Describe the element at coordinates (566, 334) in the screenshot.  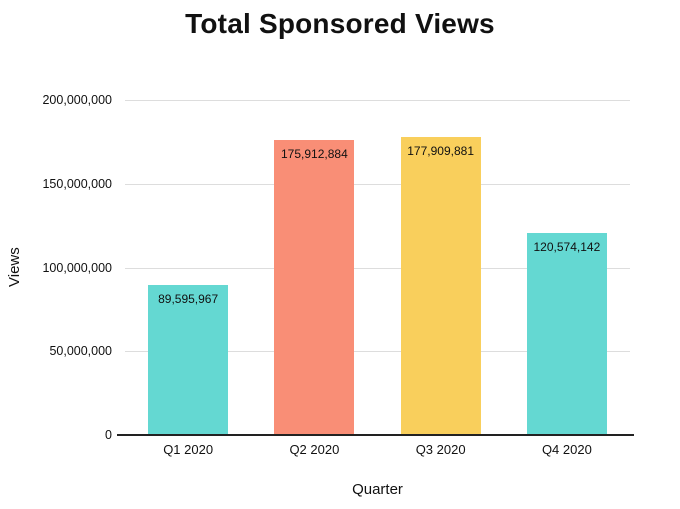
I see `bar-q4-2020: 120,574,142` at that location.